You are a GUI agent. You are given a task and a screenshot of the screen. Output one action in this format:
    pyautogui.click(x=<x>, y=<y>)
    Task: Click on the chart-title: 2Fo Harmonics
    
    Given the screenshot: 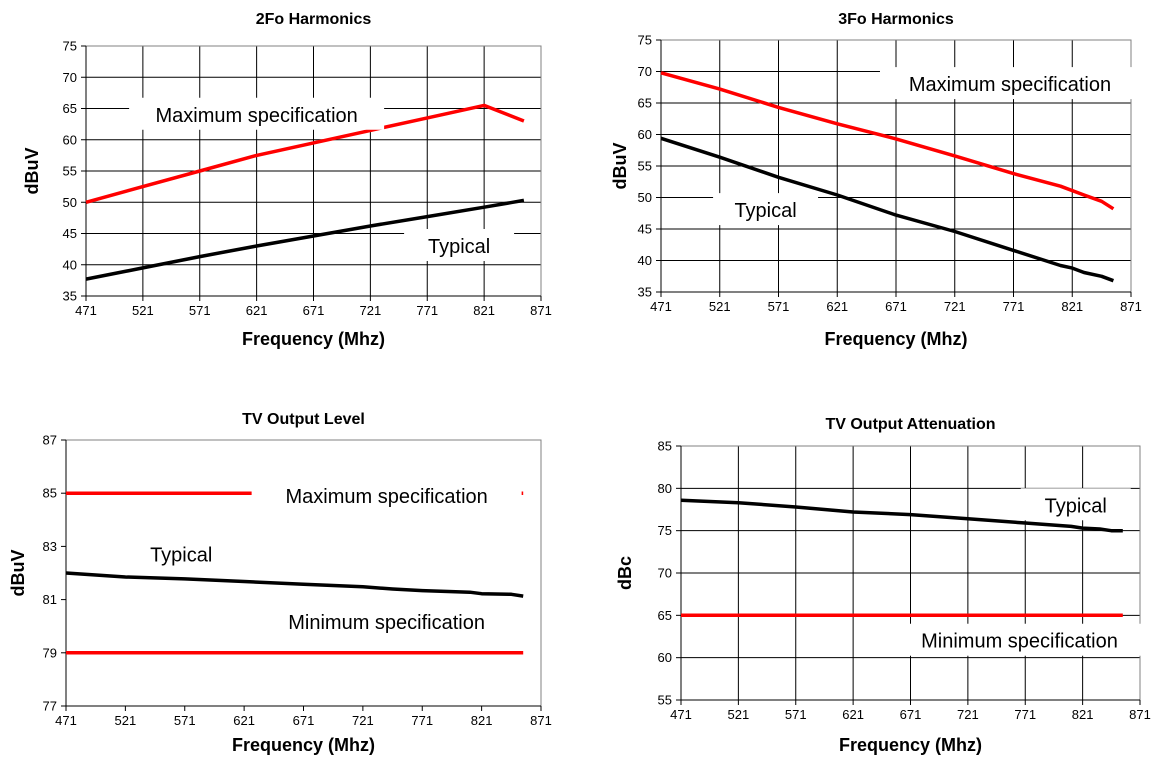 What is the action you would take?
    pyautogui.click(x=314, y=19)
    